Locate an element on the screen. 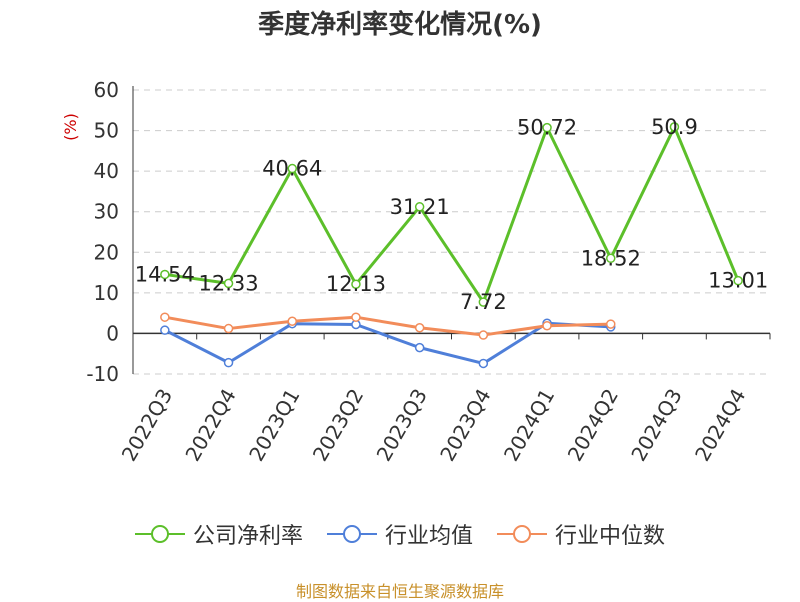  x-tick-label: 2023Q2 is located at coordinates (338, 425).